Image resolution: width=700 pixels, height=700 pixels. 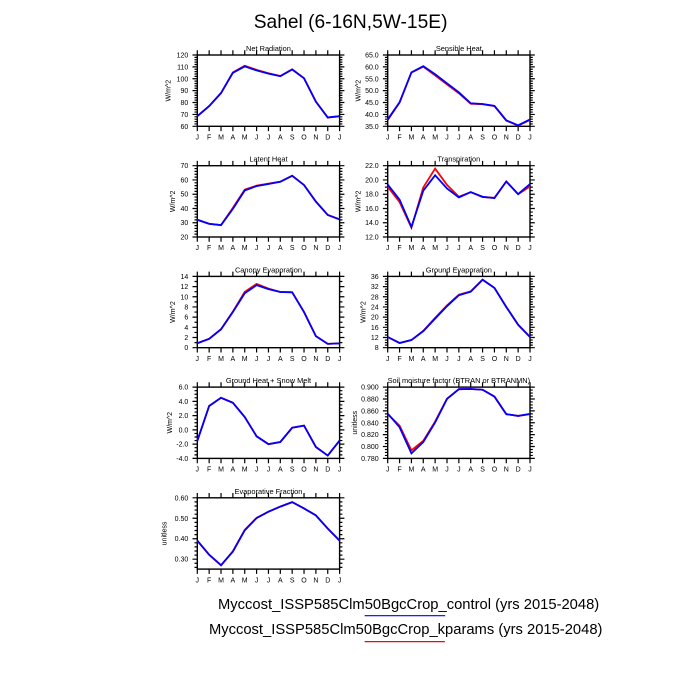 What do you see at coordinates (184, 388) in the screenshot?
I see `svg-text: 6.0` at bounding box center [184, 388].